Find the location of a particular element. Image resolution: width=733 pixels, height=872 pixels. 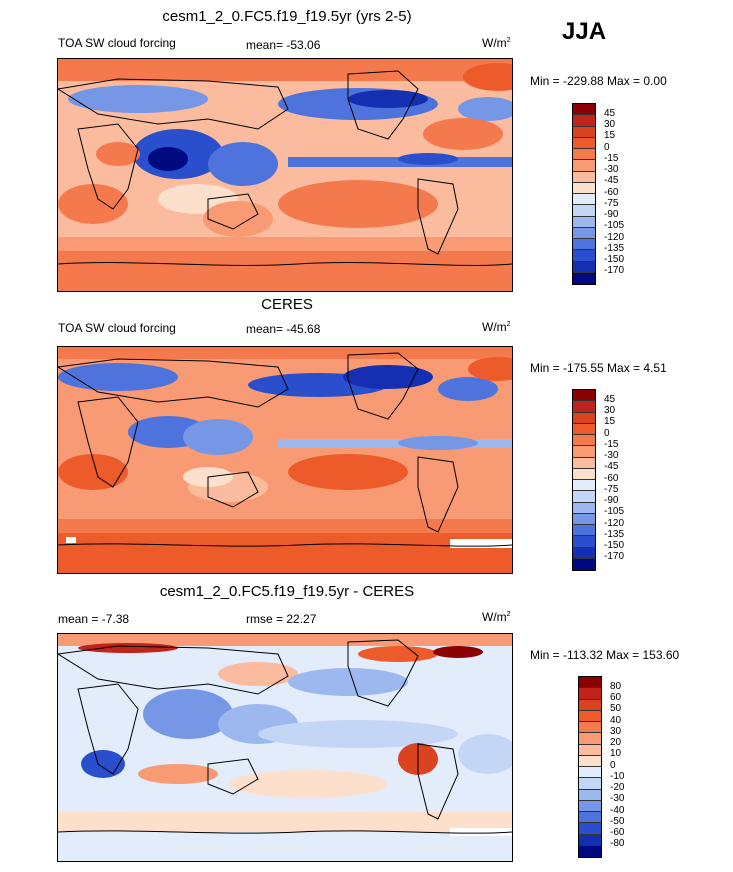

panel-obs-minmax: Min = -175.55 Max = 4.51 is located at coordinates (598, 368).